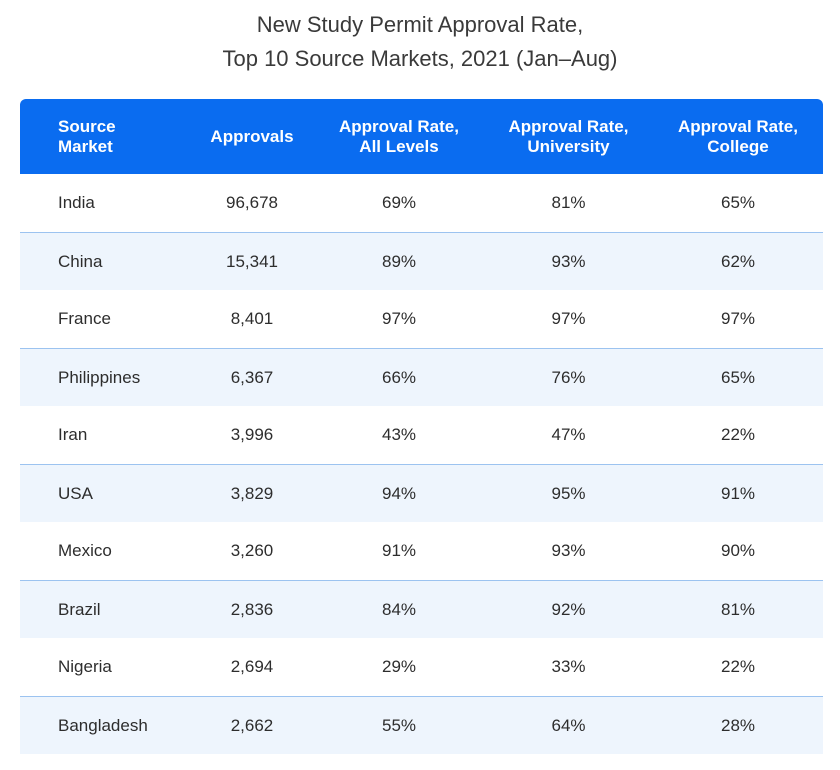  I want to click on header-cell-source-market: Source Market, so click(87, 136).